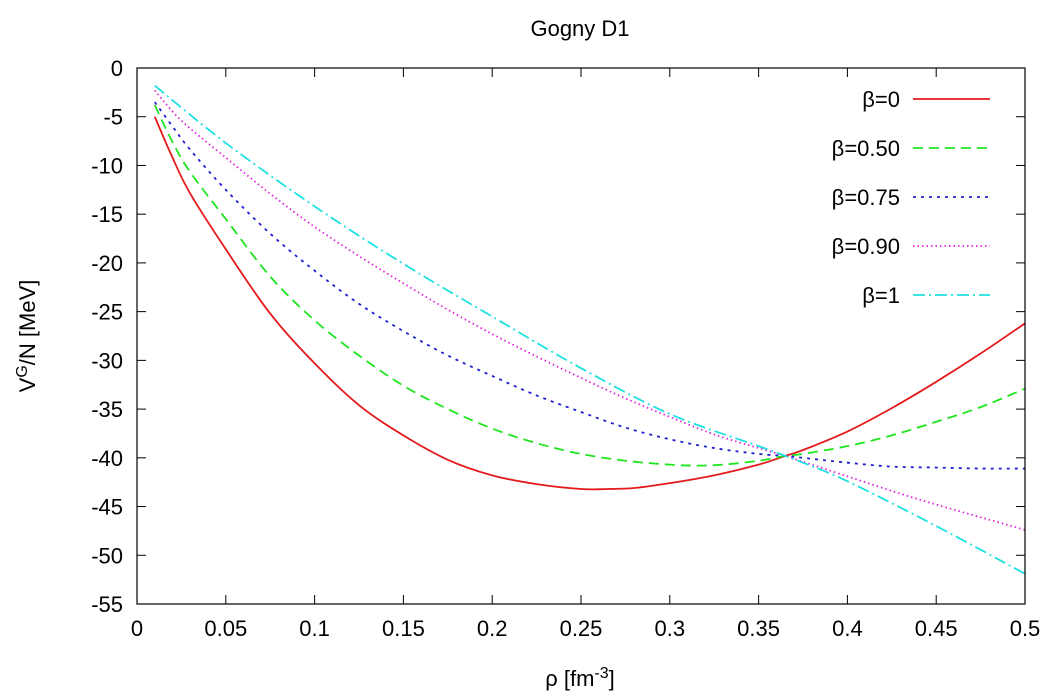 The image size is (1052, 699). What do you see at coordinates (22, 371) in the screenshot?
I see `y-axis-label-sup: G` at bounding box center [22, 371].